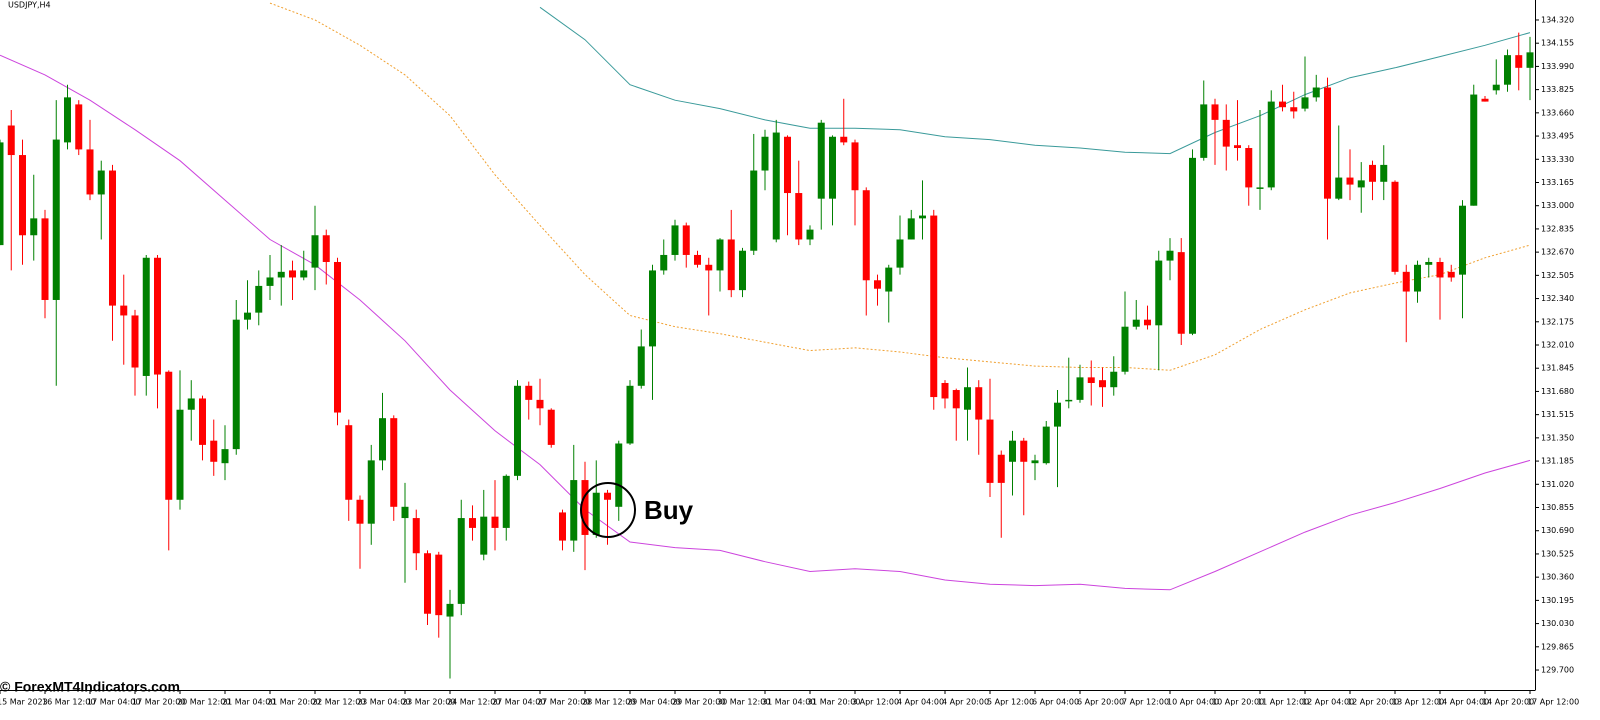 This screenshot has width=1600, height=720. Describe the element at coordinates (1557, 136) in the screenshot. I see `y-tick-label: 133.495` at that location.